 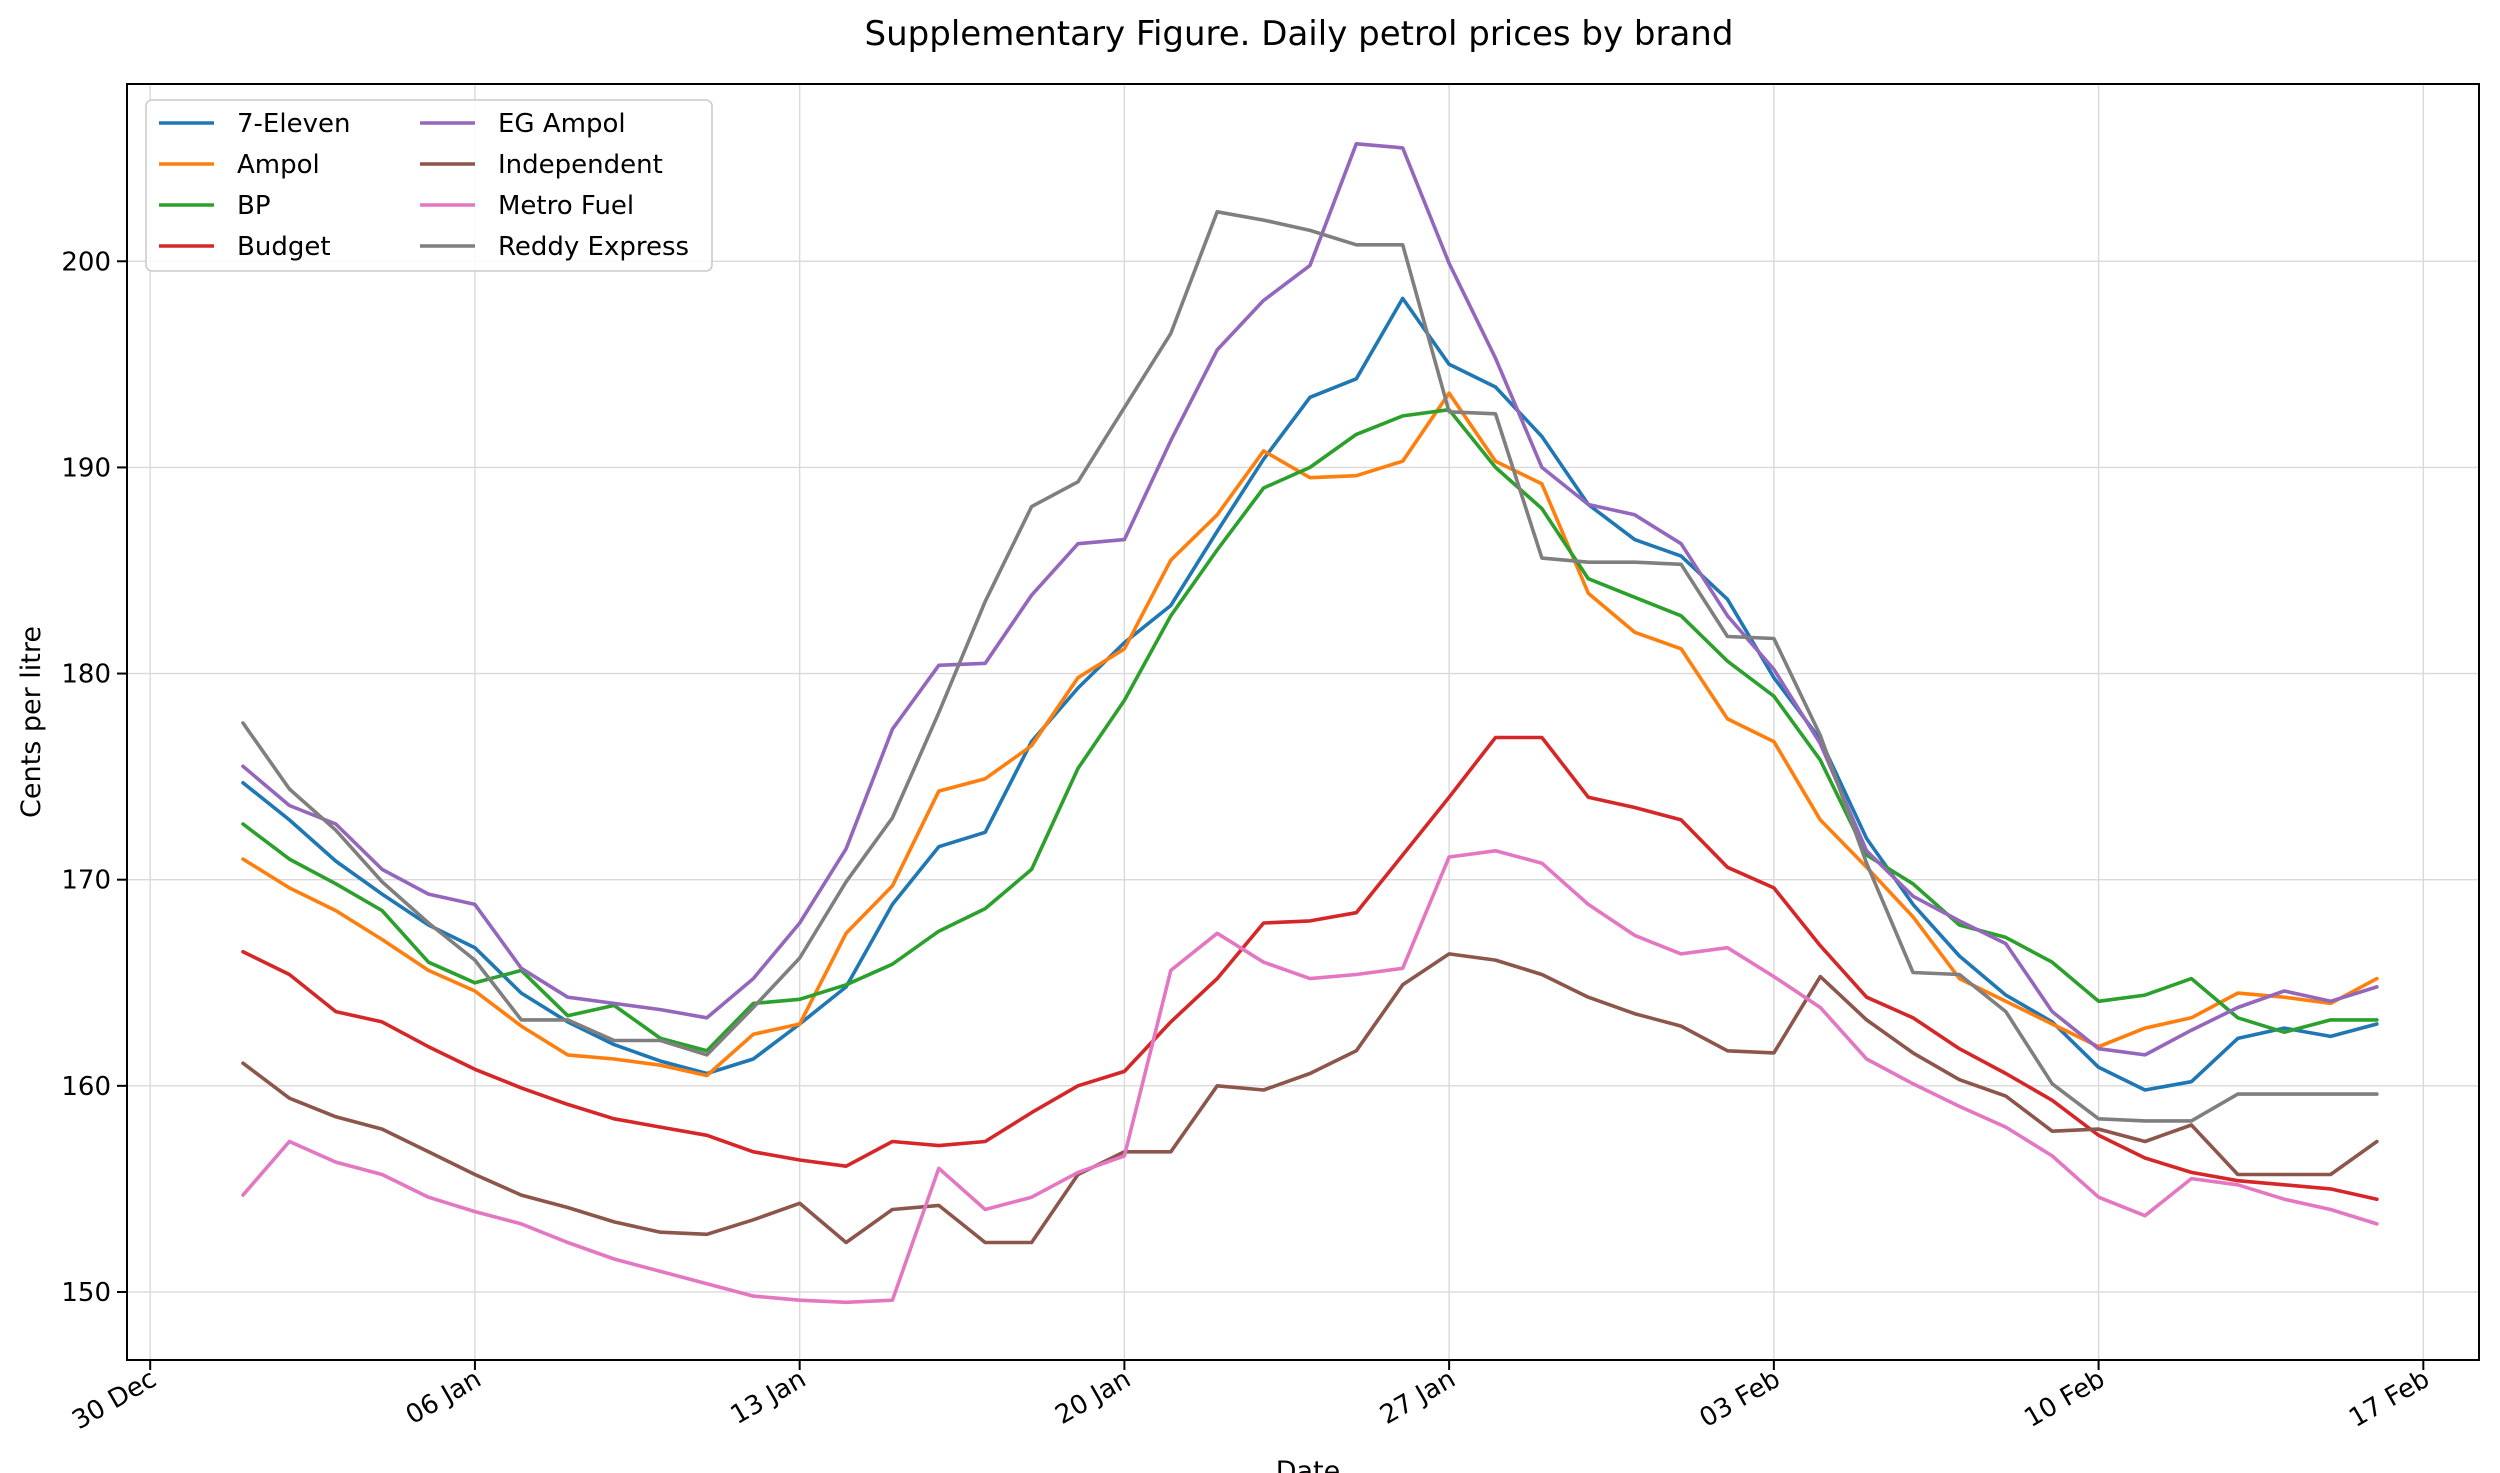 What do you see at coordinates (94, 777) in the screenshot?
I see `y-axis: 150 160 170 180 190 200` at bounding box center [94, 777].